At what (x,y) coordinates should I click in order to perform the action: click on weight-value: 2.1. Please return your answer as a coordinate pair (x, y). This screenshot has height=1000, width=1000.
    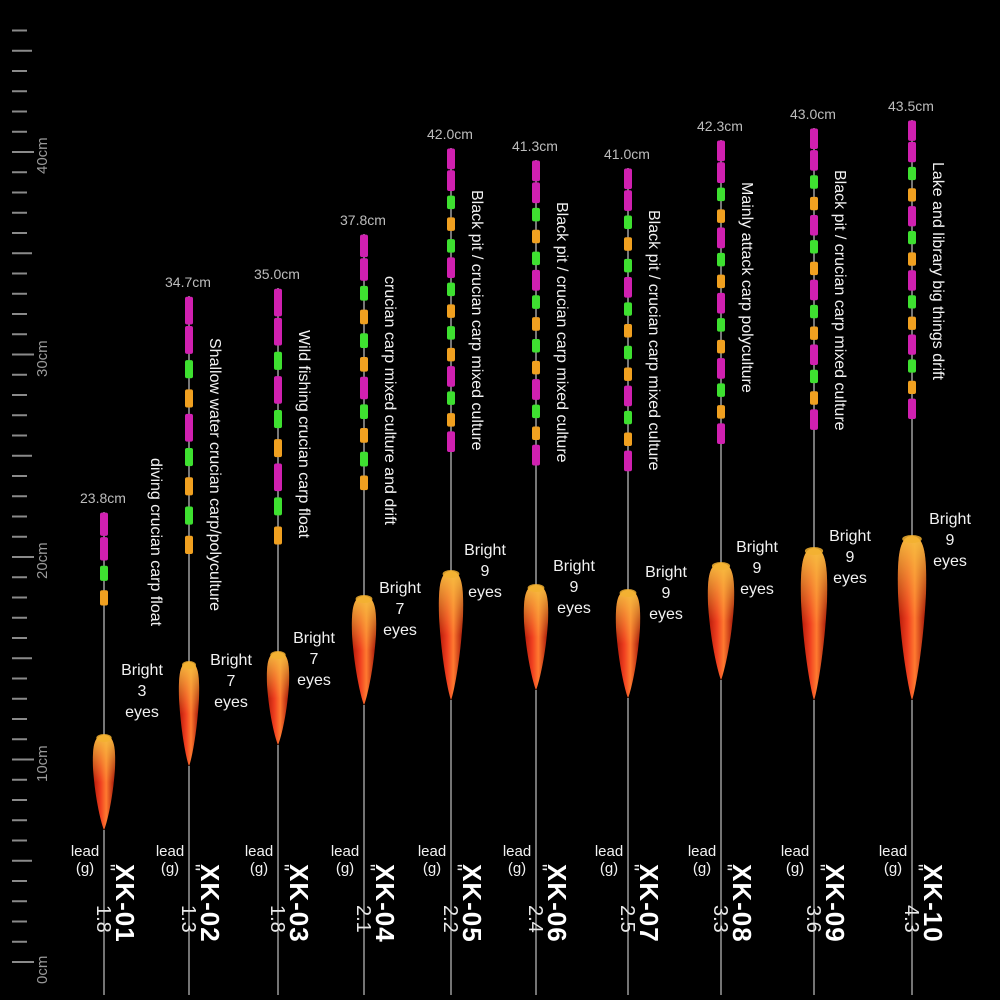
    Looking at the image, I should click on (363, 919).